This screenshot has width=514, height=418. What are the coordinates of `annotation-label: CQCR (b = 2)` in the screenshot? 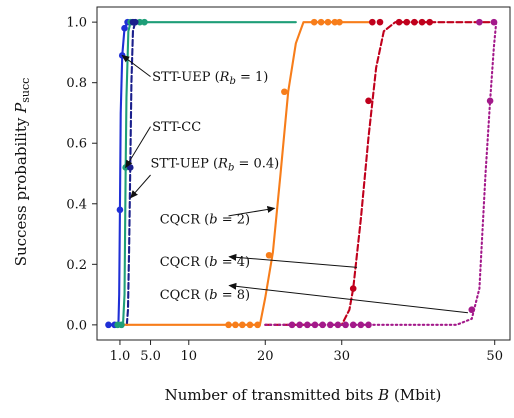 It's located at (205, 219).